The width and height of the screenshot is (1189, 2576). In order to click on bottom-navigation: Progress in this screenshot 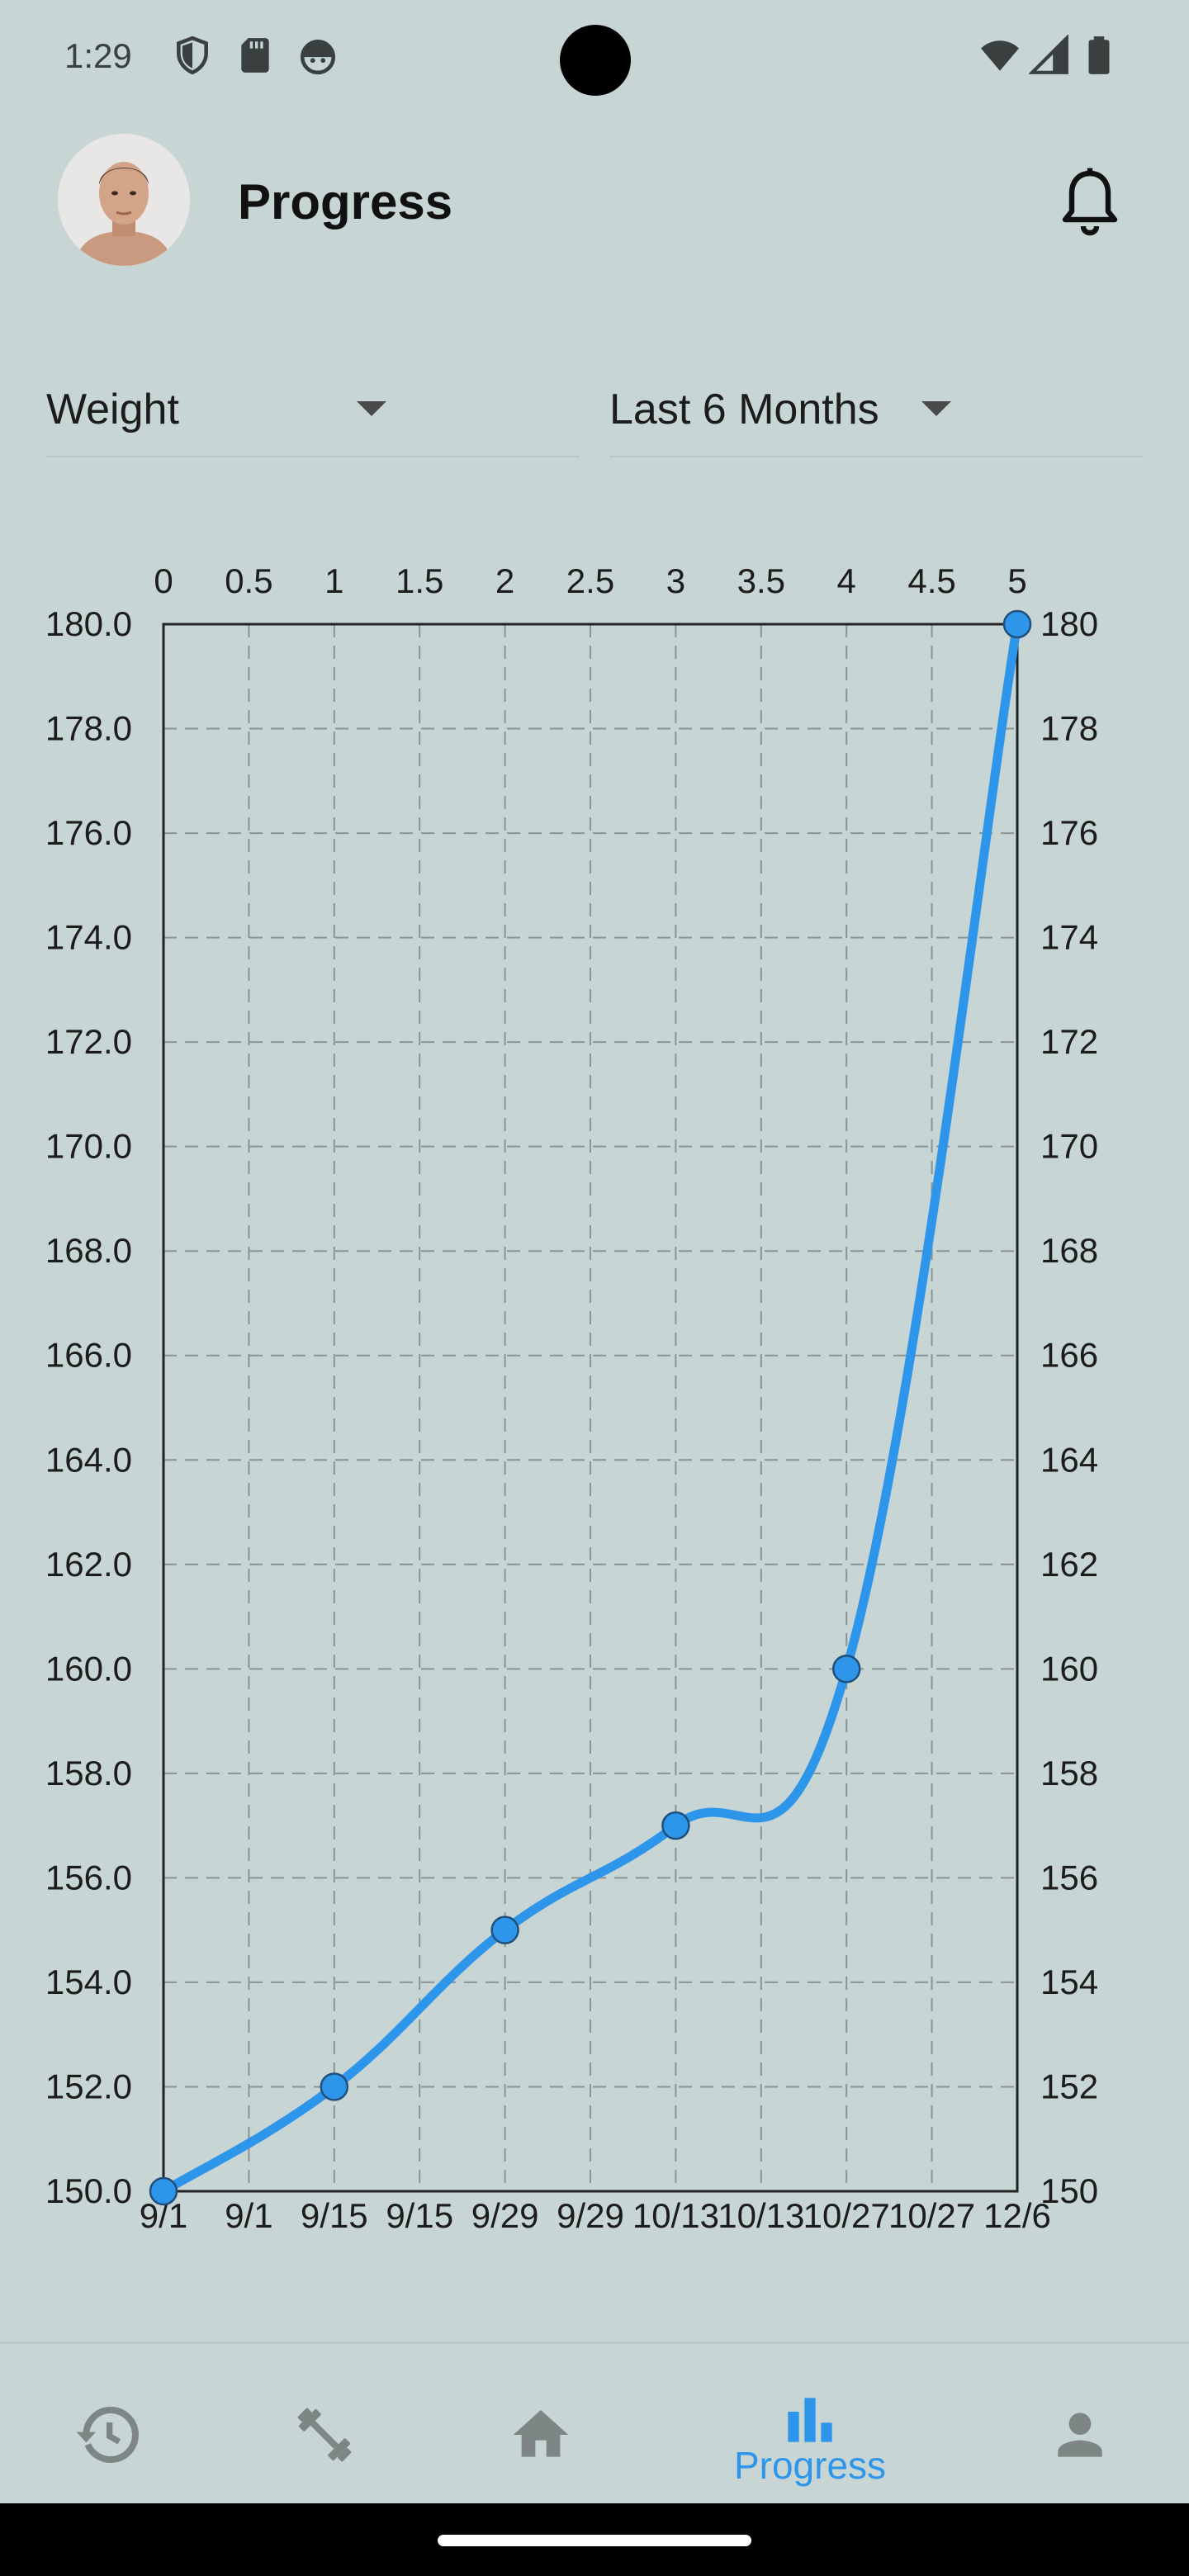, I will do `click(594, 2424)`.